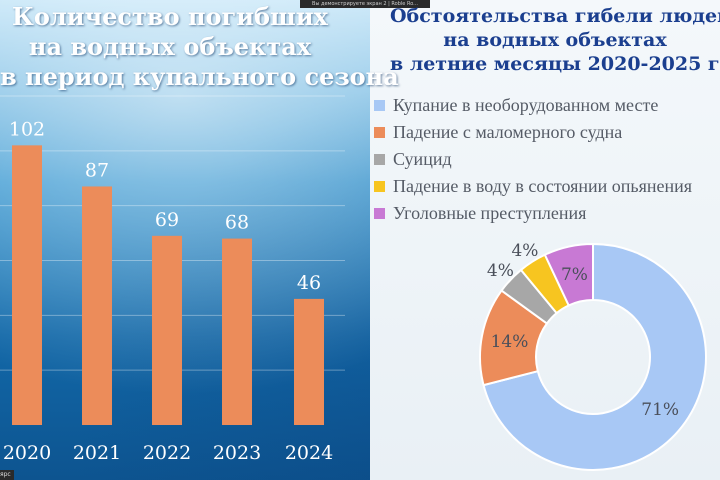 Image resolution: width=720 pixels, height=480 pixels. I want to click on pie-title-line-3: в летние месяцы 2020-2025 год, so click(555, 64).